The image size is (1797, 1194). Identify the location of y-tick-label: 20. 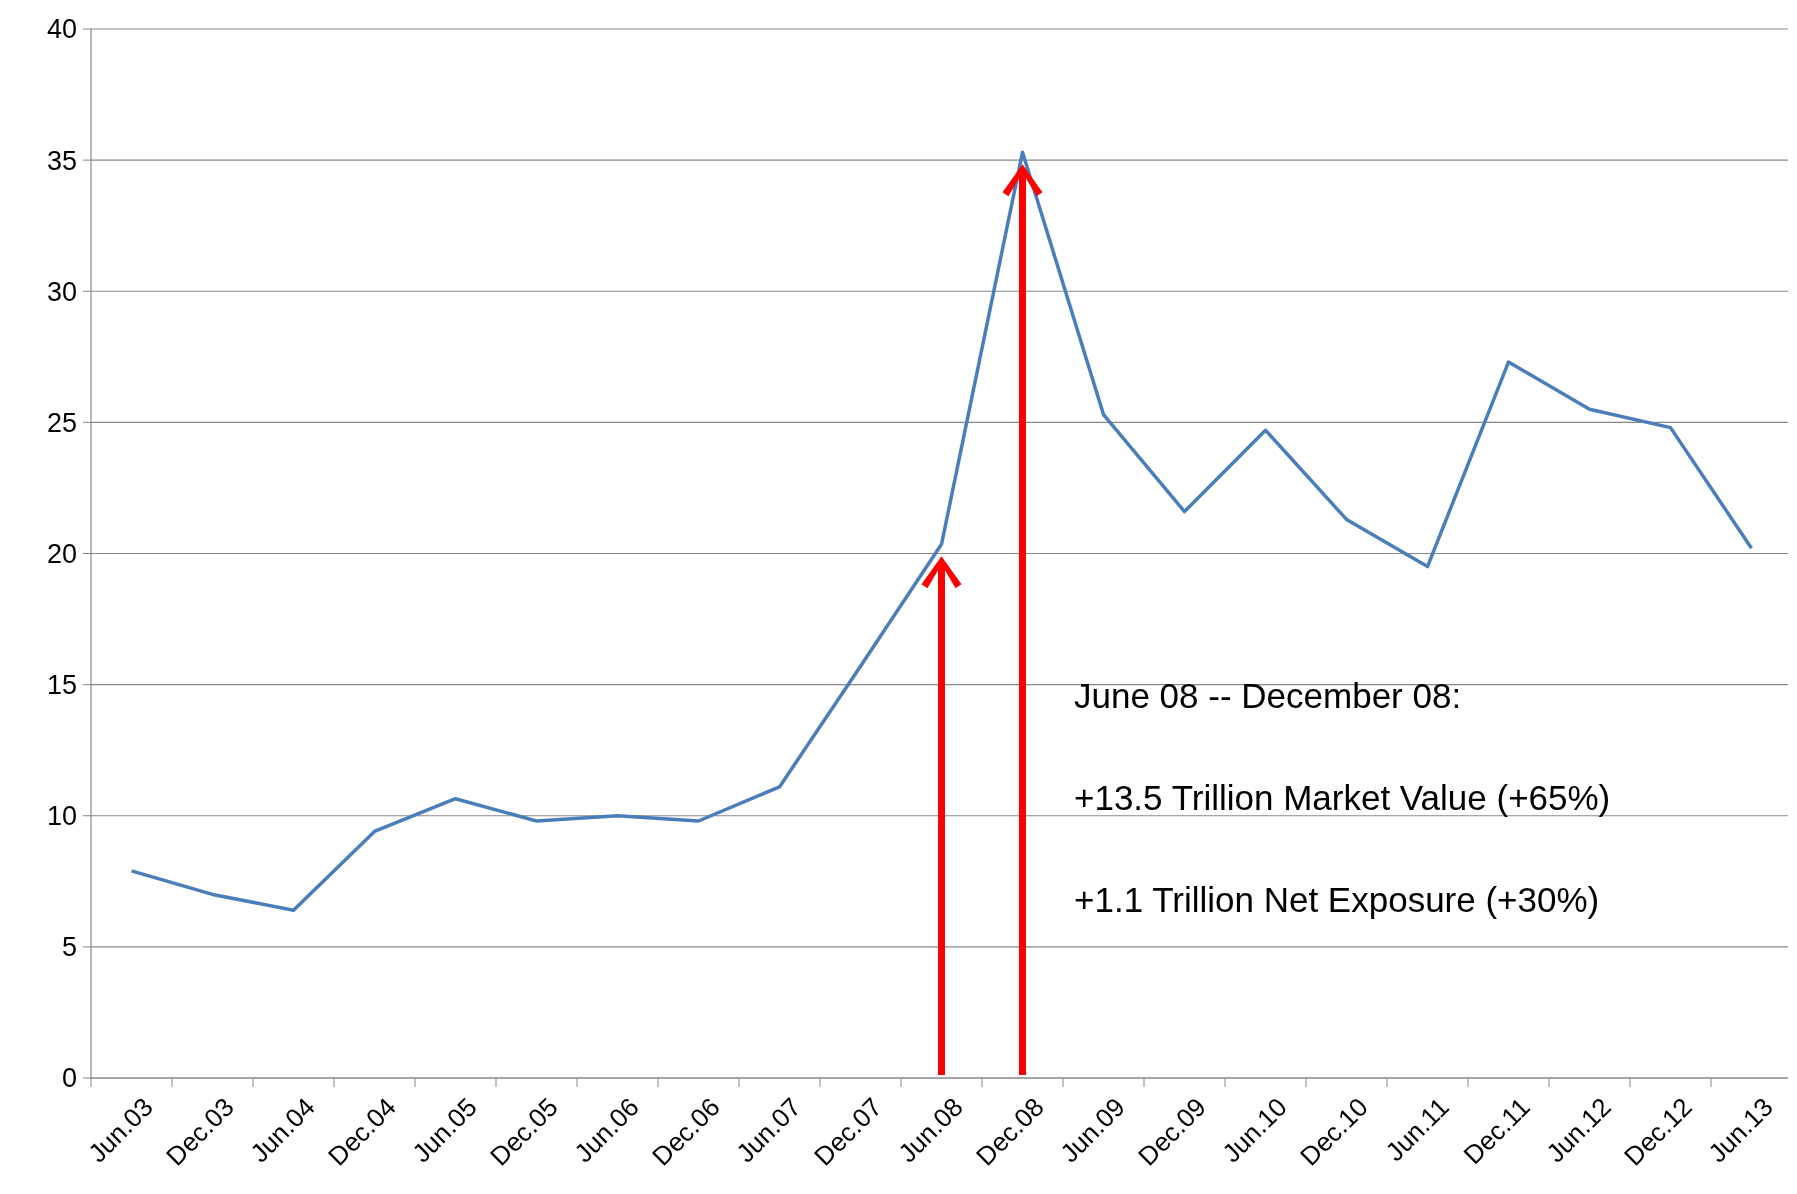
(61, 553).